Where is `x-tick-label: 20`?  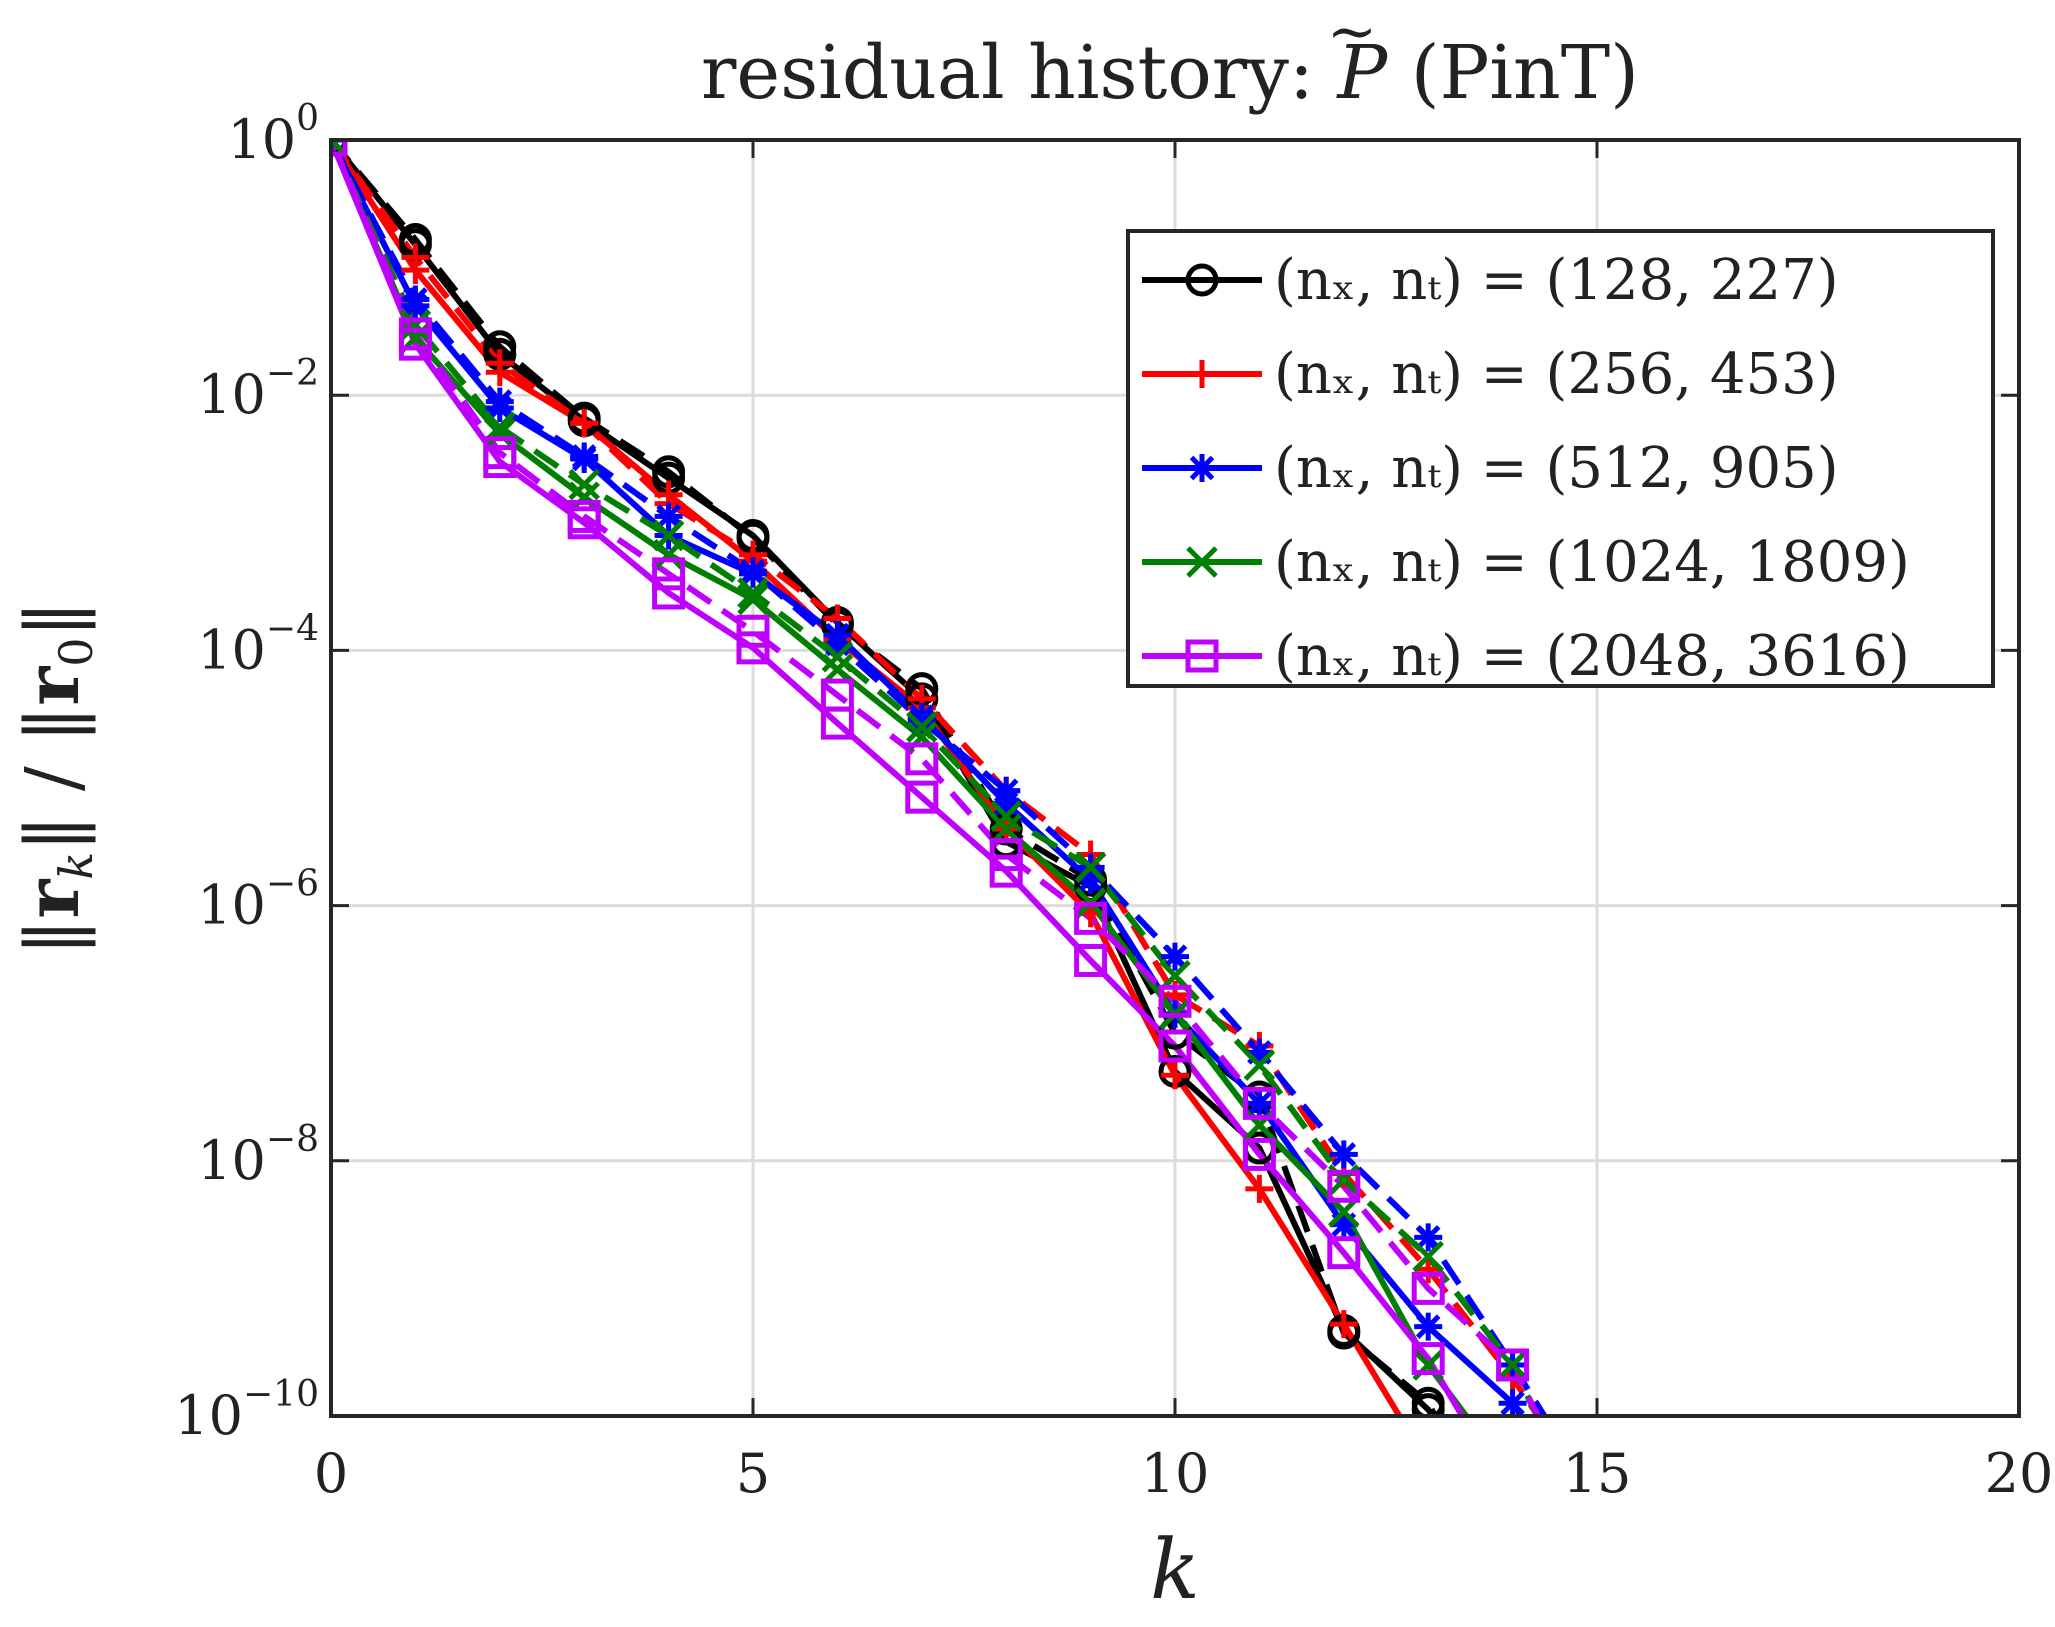
x-tick-label: 20 is located at coordinates (2019, 1473).